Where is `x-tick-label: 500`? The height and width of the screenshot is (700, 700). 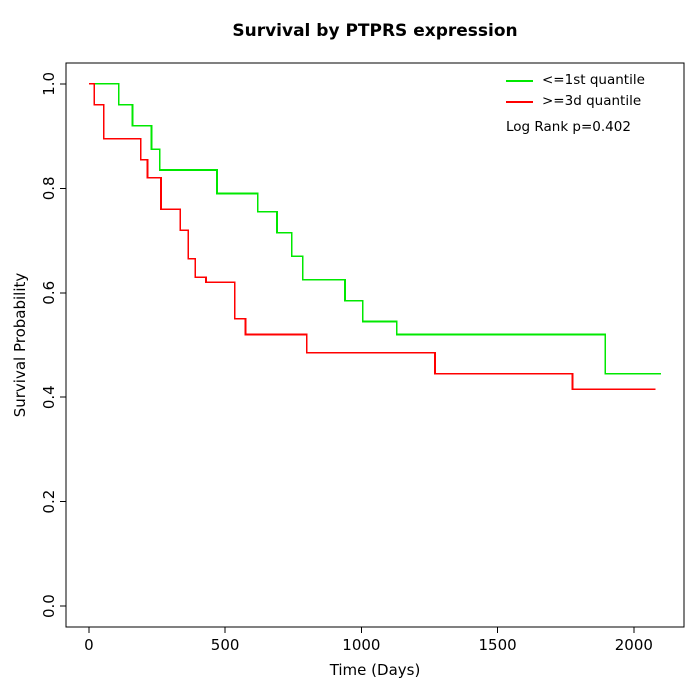
x-tick-label: 500 is located at coordinates (225, 645).